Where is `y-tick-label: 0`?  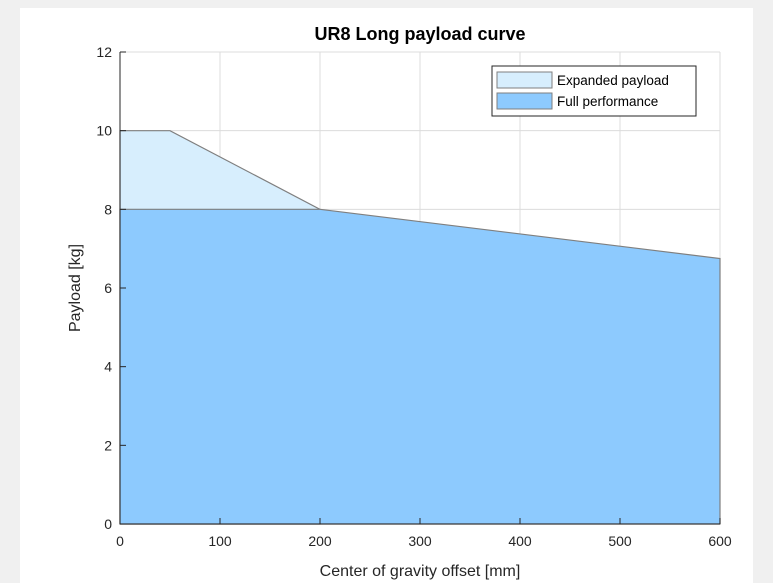
y-tick-label: 0 is located at coordinates (108, 524).